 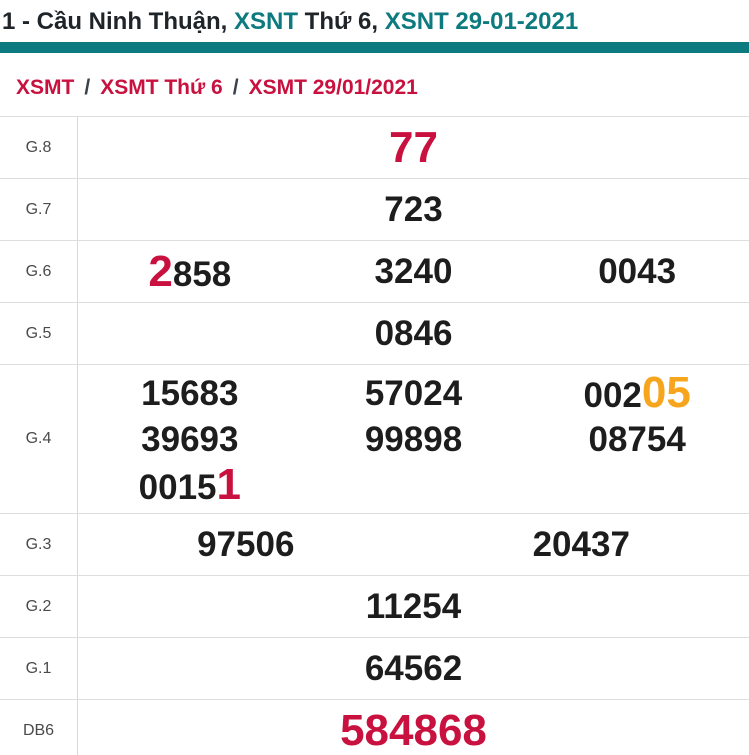 What do you see at coordinates (39, 668) in the screenshot?
I see `prize-label: G.1` at bounding box center [39, 668].